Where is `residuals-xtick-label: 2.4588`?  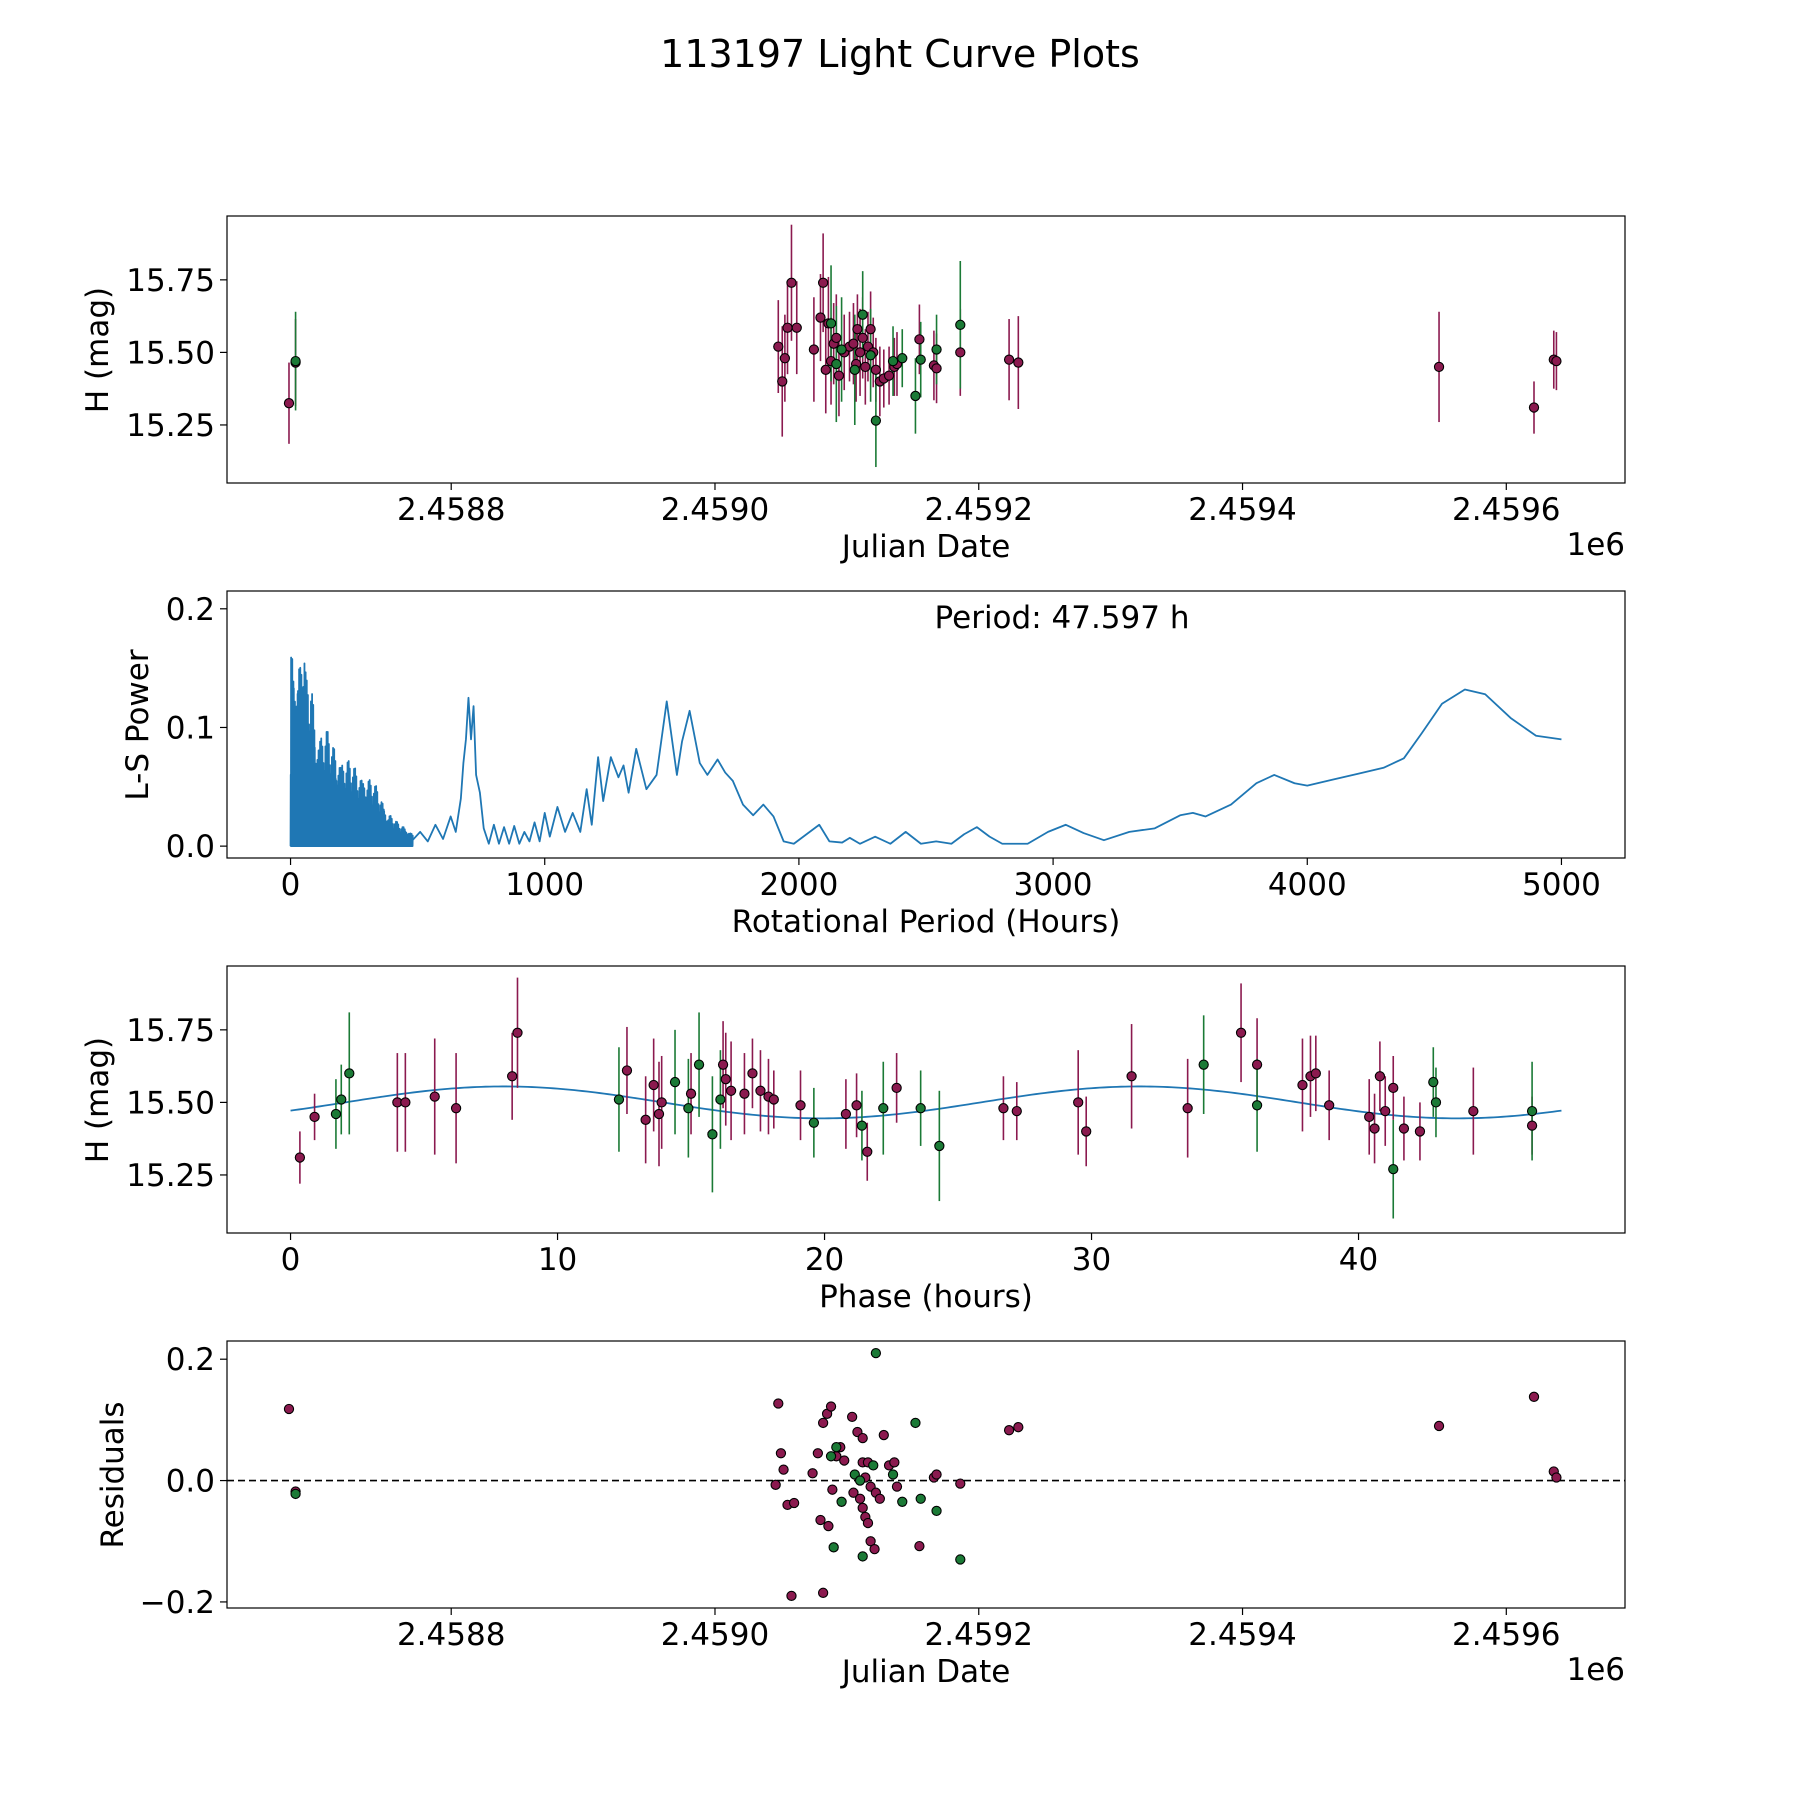 residuals-xtick-label: 2.4588 is located at coordinates (451, 1635).